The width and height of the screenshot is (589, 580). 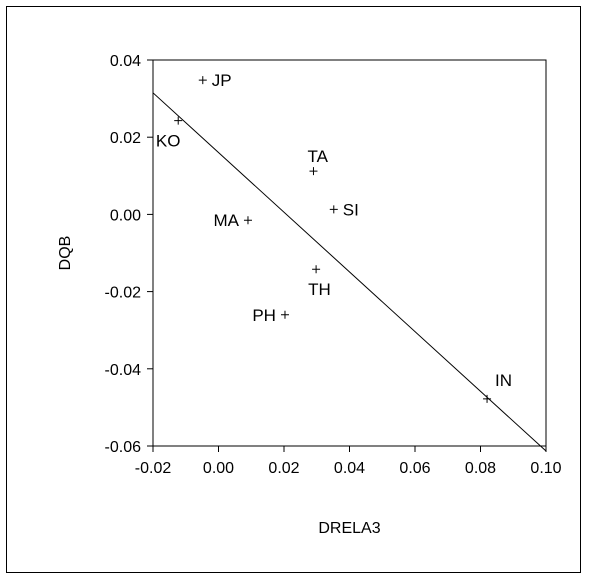 I want to click on x-tick-label: 0.02, so click(x=283, y=468).